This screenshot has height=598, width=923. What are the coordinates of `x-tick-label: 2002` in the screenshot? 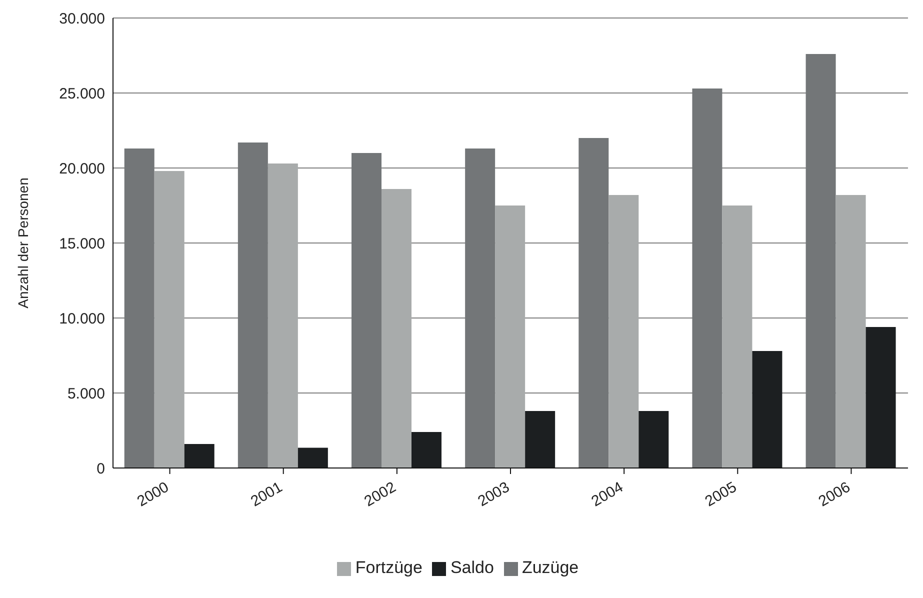 It's located at (380, 494).